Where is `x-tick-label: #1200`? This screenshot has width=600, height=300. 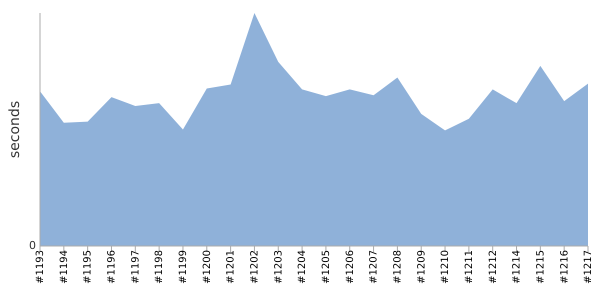
x-tick-label: #1200 is located at coordinates (207, 267).